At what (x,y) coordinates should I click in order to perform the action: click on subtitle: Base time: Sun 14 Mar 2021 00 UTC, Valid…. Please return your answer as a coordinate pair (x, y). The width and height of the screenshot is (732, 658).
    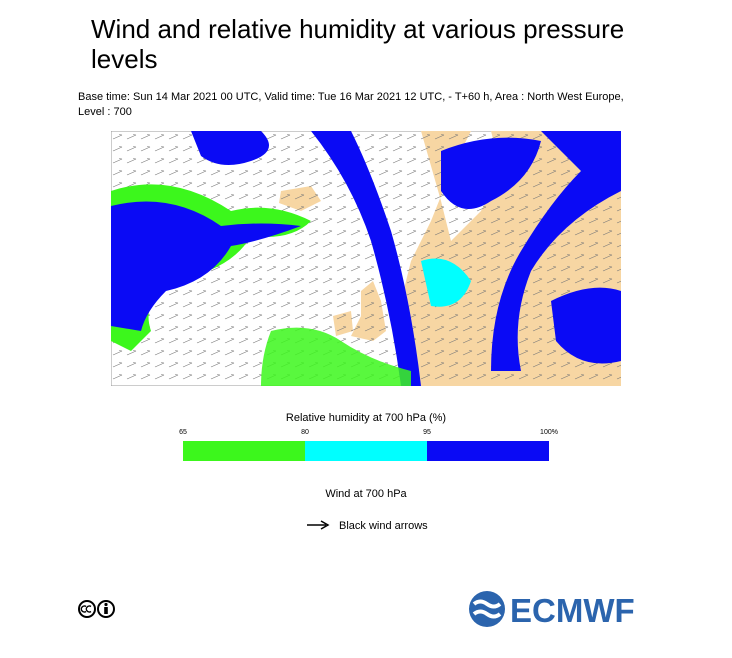
    Looking at the image, I should click on (351, 104).